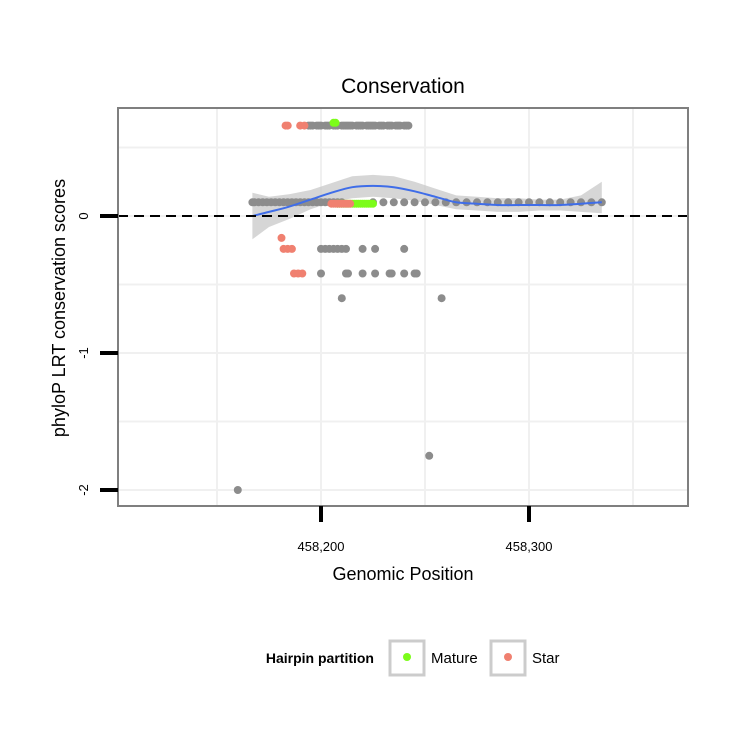 Image resolution: width=750 pixels, height=755 pixels. Describe the element at coordinates (59, 308) in the screenshot. I see `y-axis-label: phyloP LRT conservation scores` at that location.